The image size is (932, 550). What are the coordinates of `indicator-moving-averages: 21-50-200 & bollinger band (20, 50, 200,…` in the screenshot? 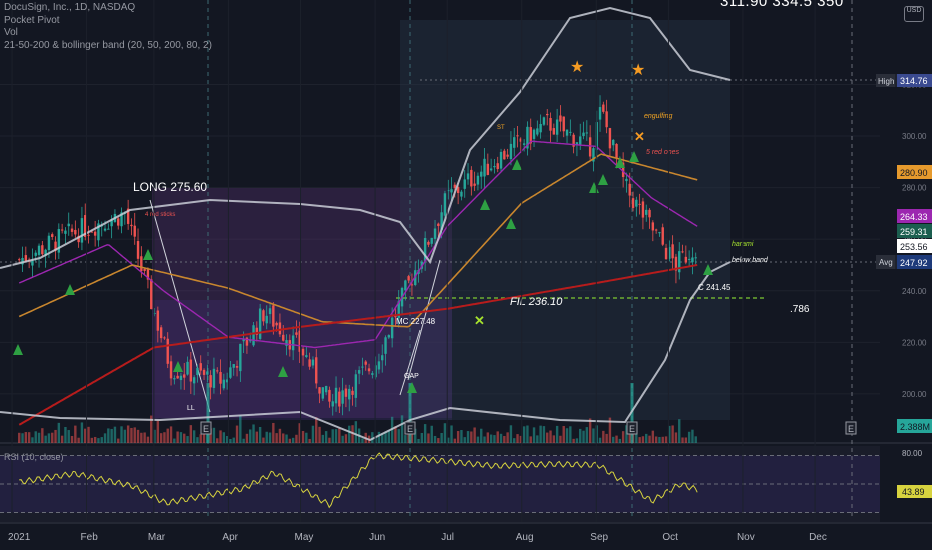 It's located at (108, 45).